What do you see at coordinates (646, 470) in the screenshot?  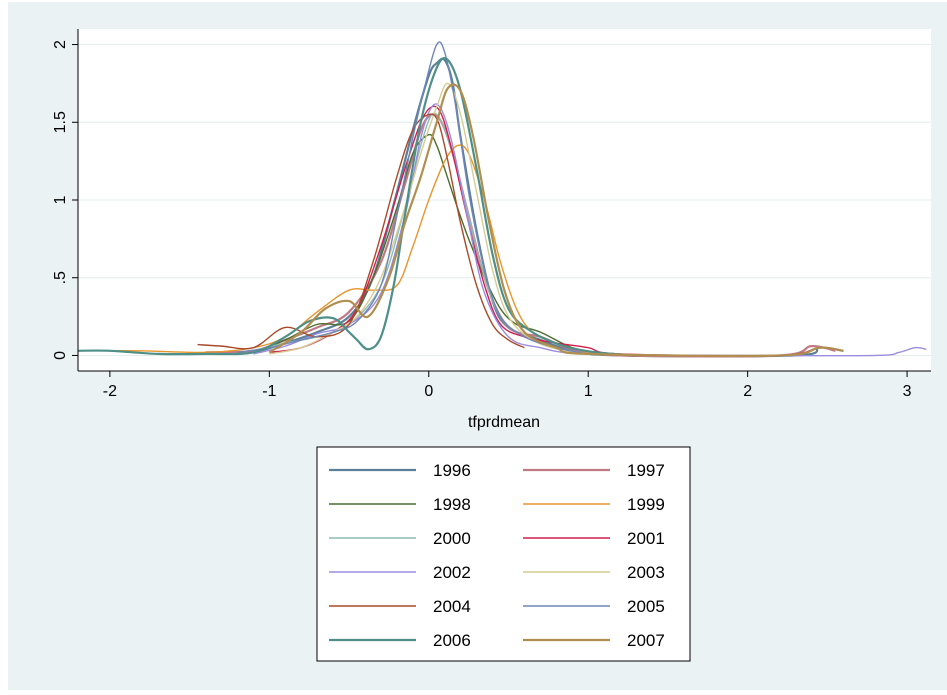 I see `legend-label-1997: 1997` at bounding box center [646, 470].